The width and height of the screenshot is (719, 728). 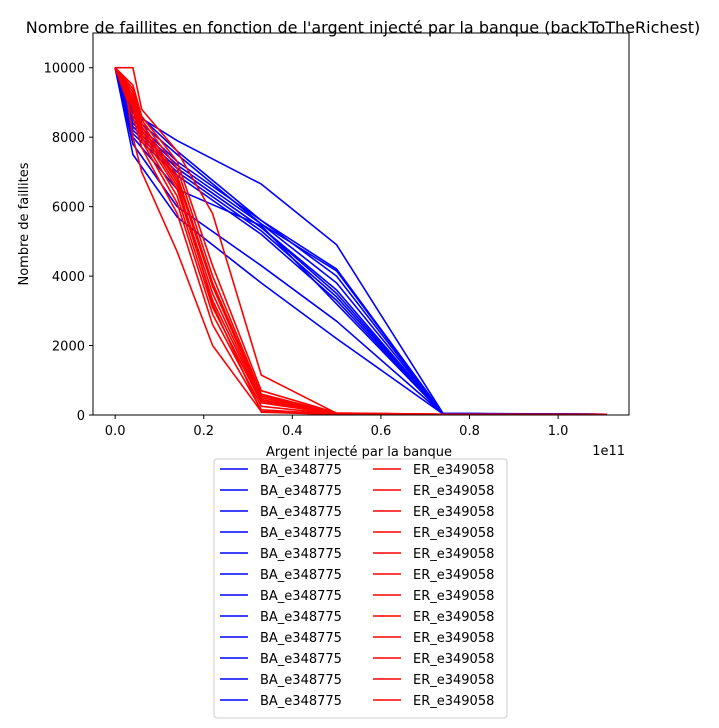 I want to click on y-tick-label: 2000, so click(x=68, y=347).